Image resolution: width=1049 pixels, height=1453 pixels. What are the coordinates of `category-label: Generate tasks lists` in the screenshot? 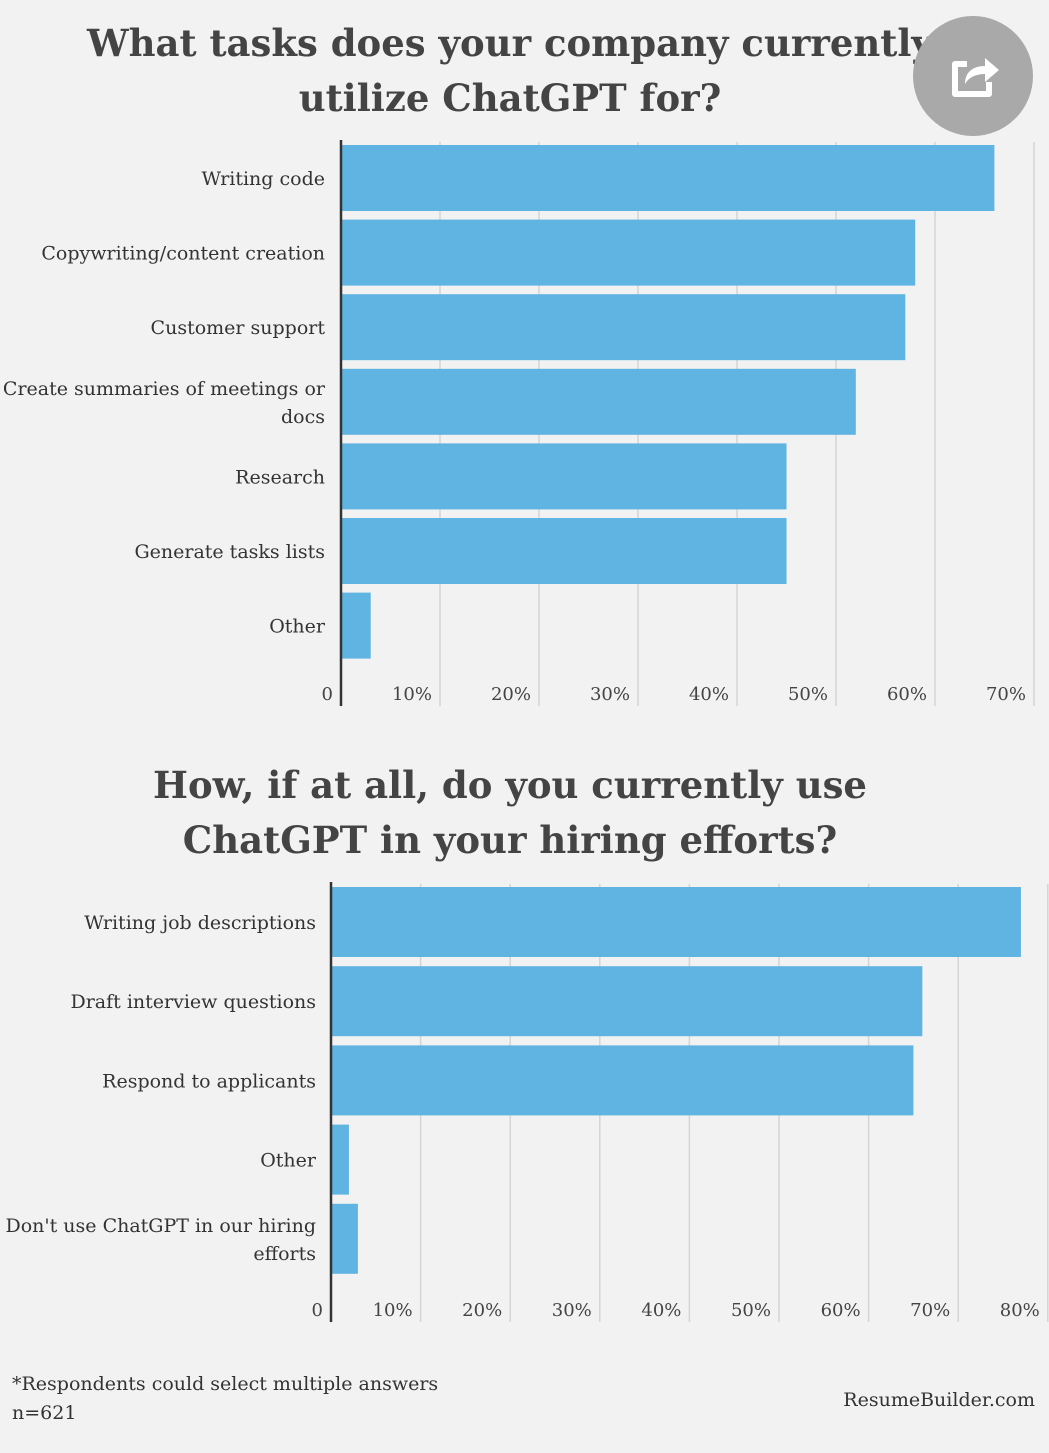 It's located at (229, 552).